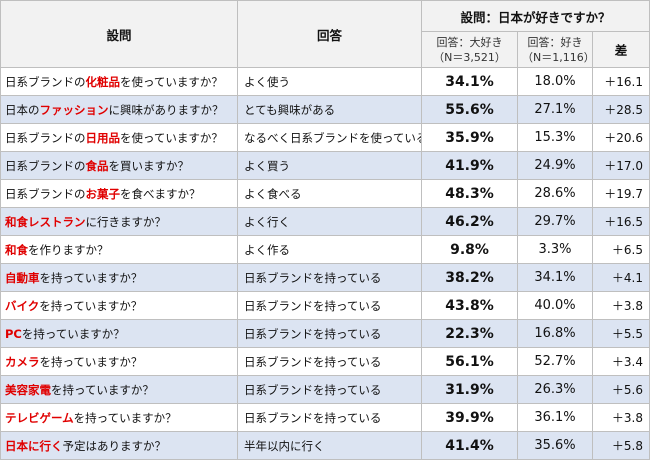  Describe the element at coordinates (329, 445) in the screenshot. I see `answer-cell: 半年以内に行く` at that location.